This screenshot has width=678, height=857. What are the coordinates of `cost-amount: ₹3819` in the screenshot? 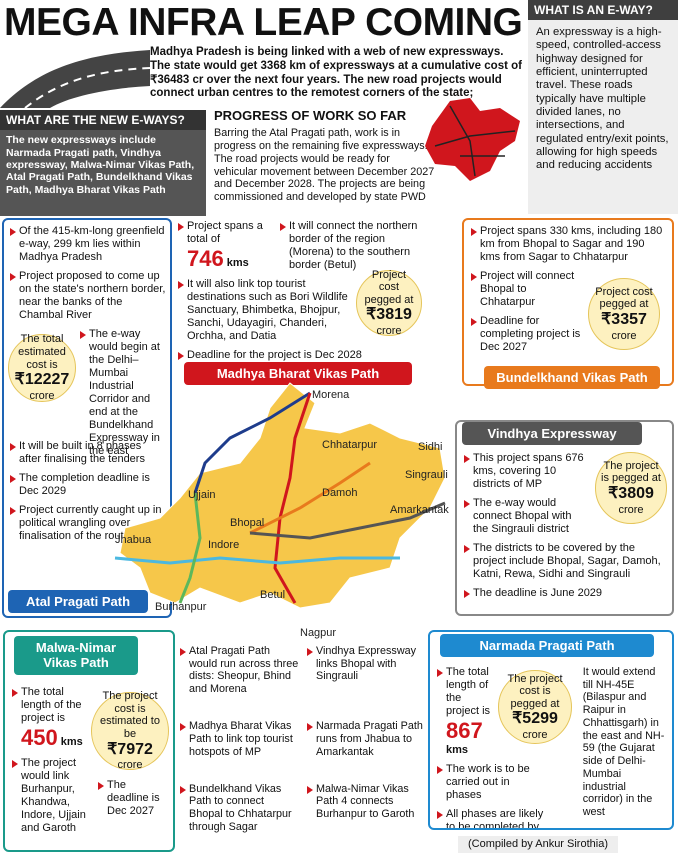 It's located at (389, 315).